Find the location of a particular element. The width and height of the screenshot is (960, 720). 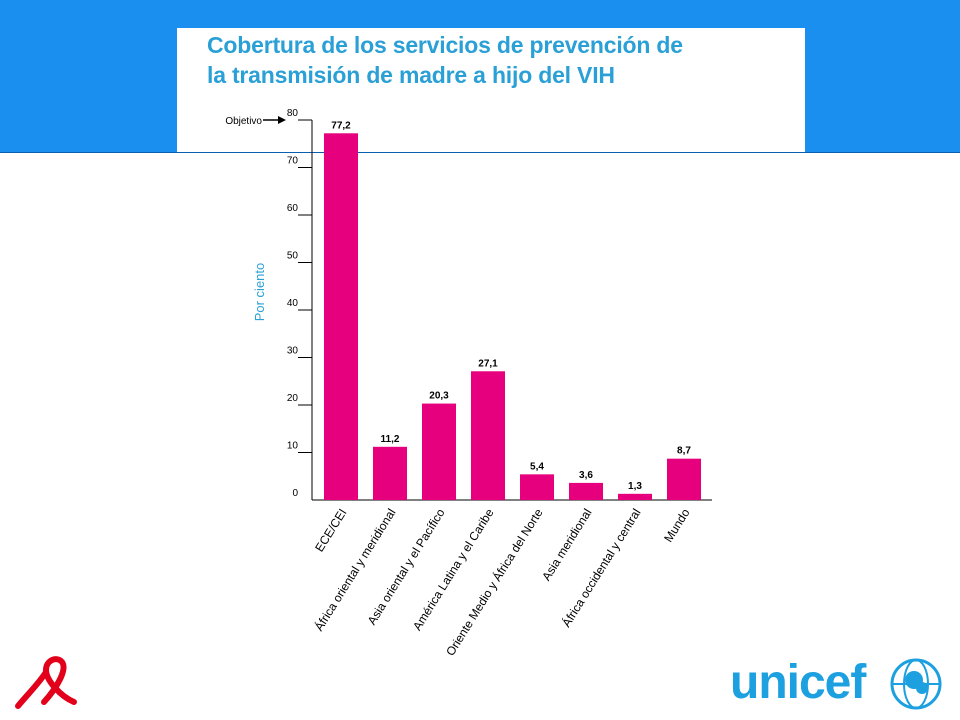

y-tick-label: 30 is located at coordinates (293, 351).